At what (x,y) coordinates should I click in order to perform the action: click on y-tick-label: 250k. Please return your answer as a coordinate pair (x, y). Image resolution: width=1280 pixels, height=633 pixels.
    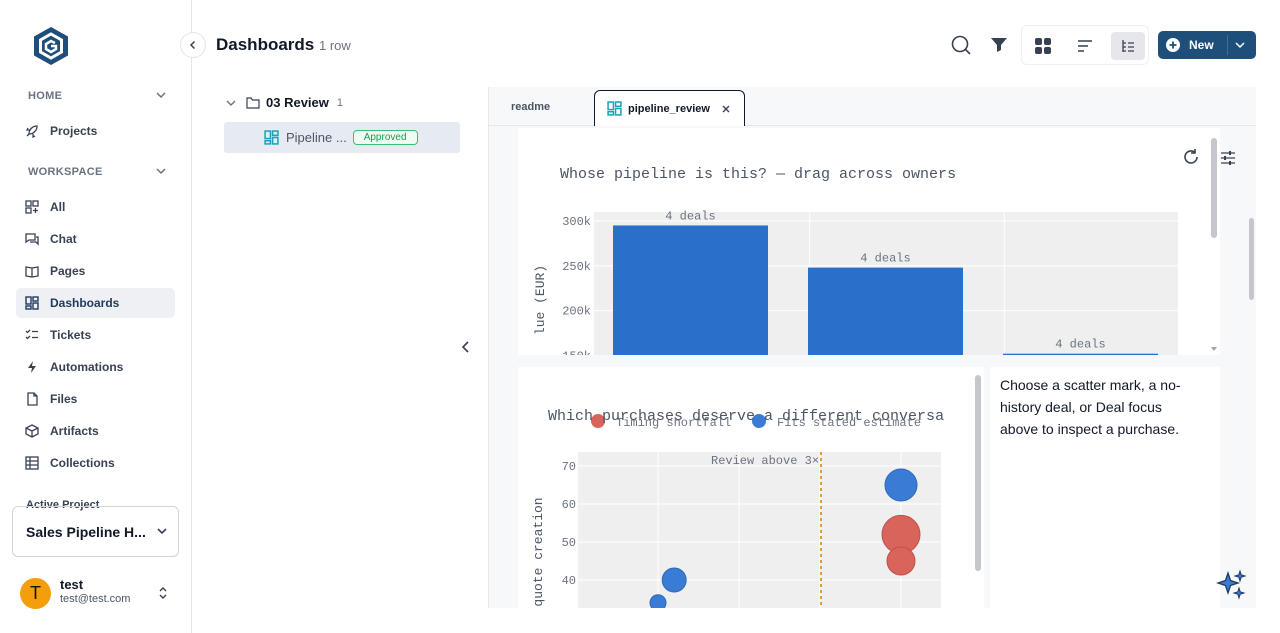
    Looking at the image, I should click on (576, 267).